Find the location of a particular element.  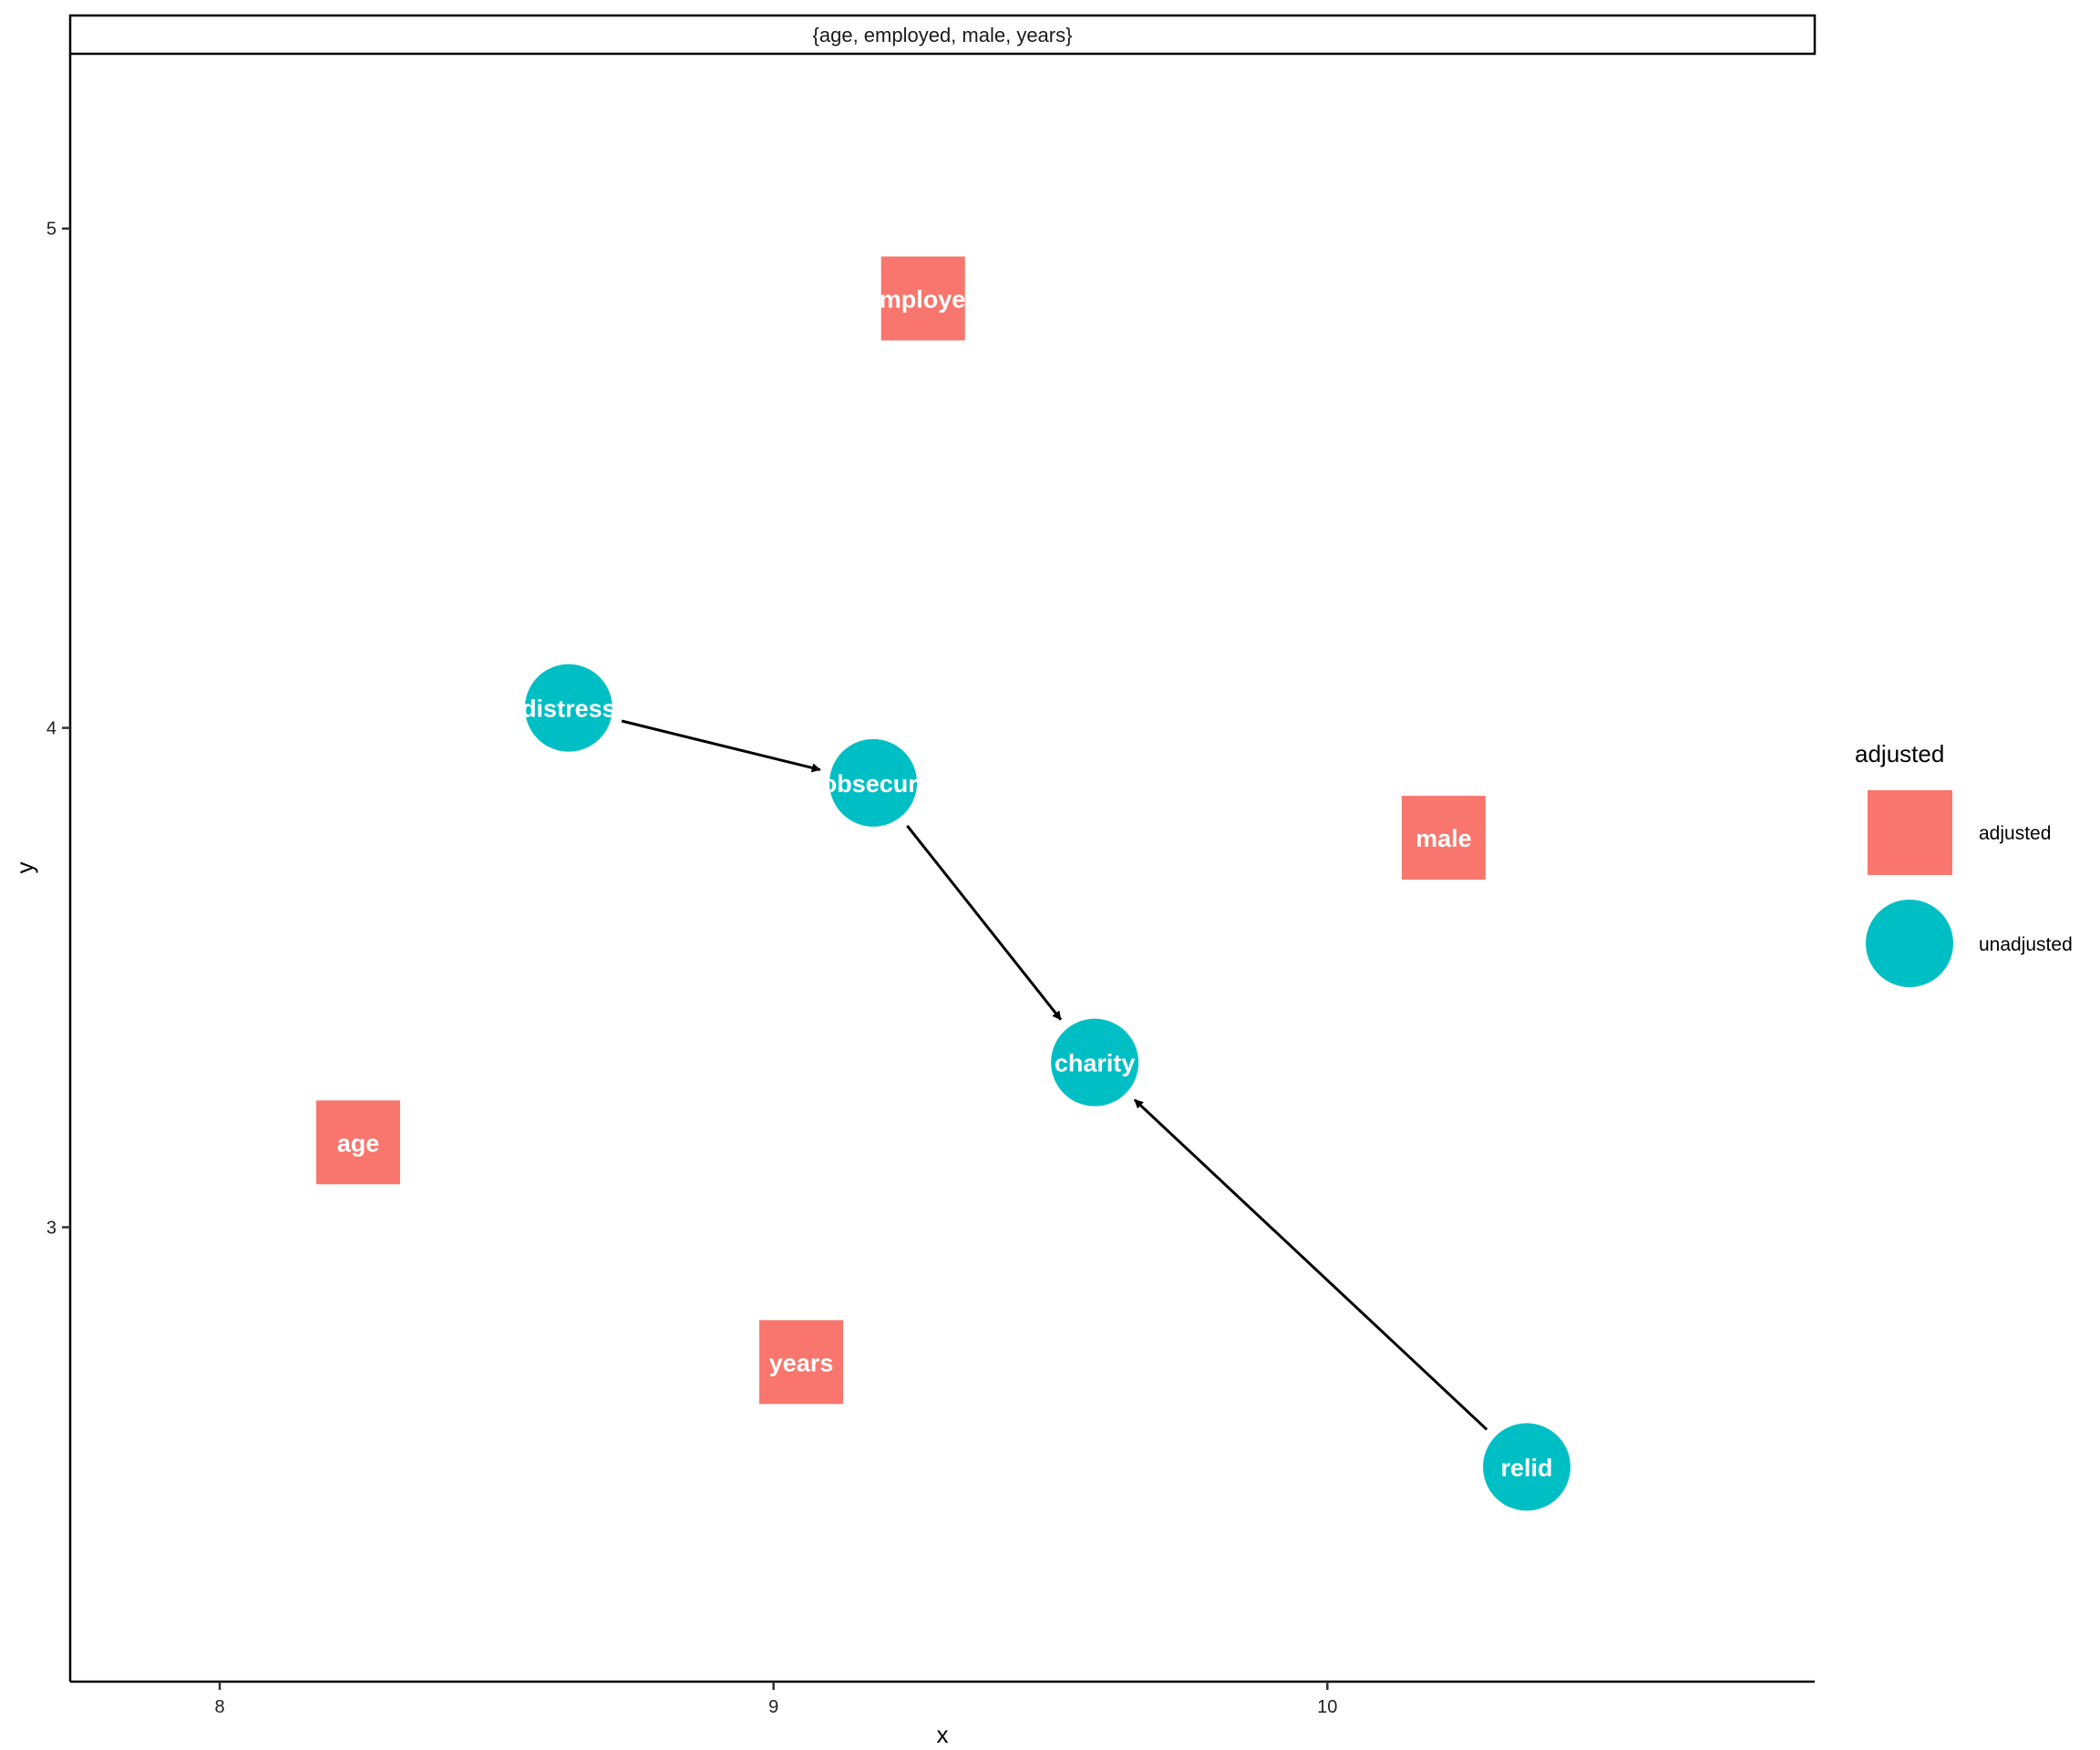

node-distress is located at coordinates (568, 708).